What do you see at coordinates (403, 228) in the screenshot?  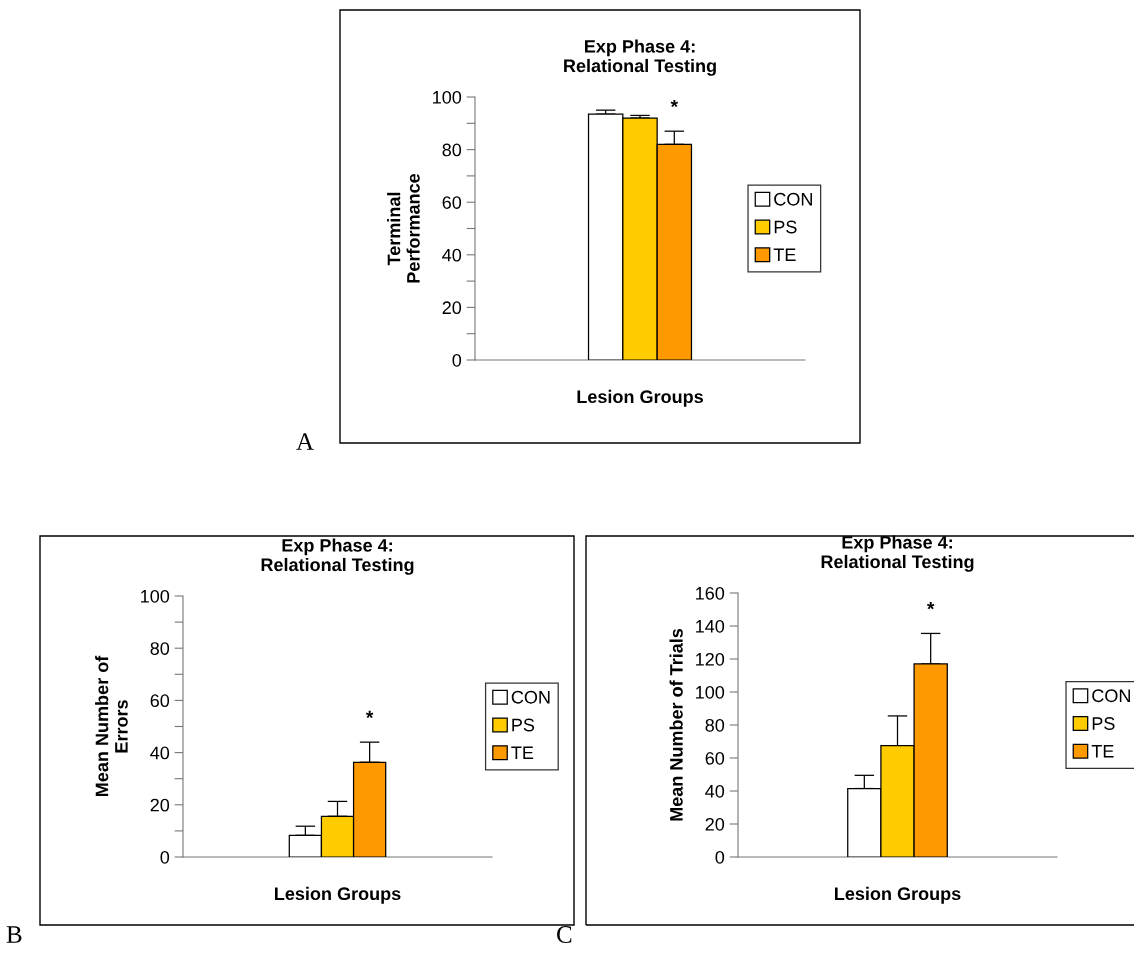 I see `y-axis-title: Terminal Performance` at bounding box center [403, 228].